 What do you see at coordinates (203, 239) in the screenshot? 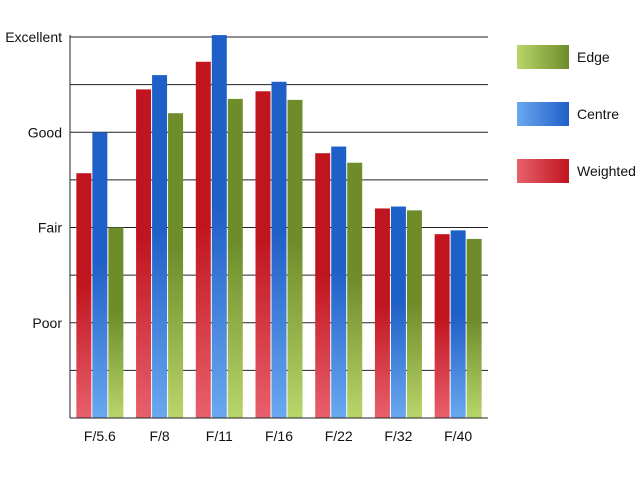
I see `bar-weighted-f11` at bounding box center [203, 239].